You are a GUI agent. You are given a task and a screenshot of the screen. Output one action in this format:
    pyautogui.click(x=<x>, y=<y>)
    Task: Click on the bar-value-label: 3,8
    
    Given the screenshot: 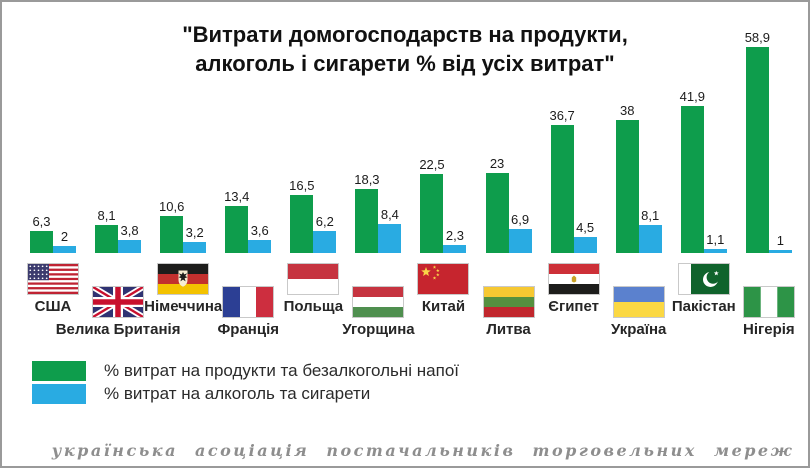 What is the action you would take?
    pyautogui.click(x=129, y=230)
    